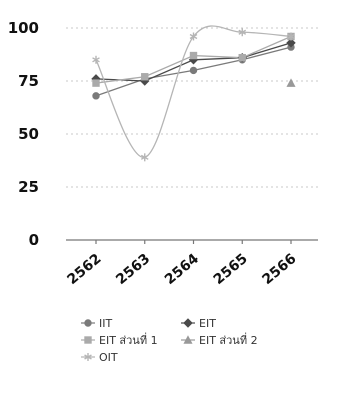 The width and height of the screenshot is (343, 394). Describe the element at coordinates (169, 340) in the screenshot. I see `legend: IIT EIT EIT ส่วนที่ 1 EIT ส่วนที่ 2 OIT` at that location.